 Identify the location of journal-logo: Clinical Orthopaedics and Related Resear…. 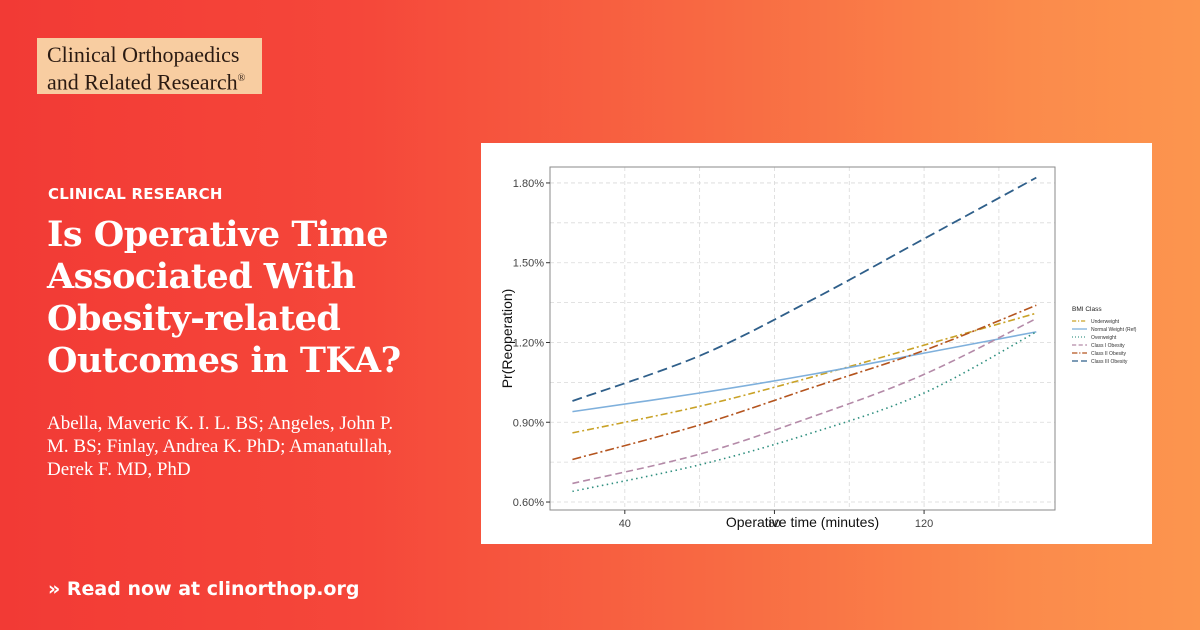
(149, 66).